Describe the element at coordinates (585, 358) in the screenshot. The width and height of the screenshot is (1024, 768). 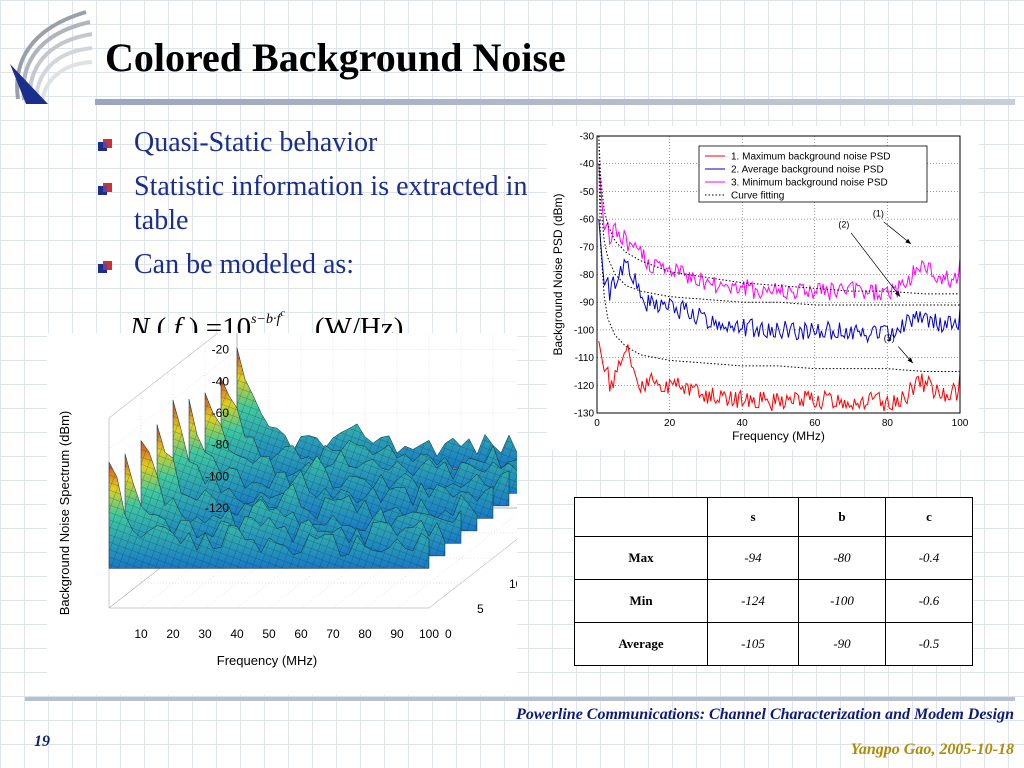
I see `y-tick-label: -110` at that location.